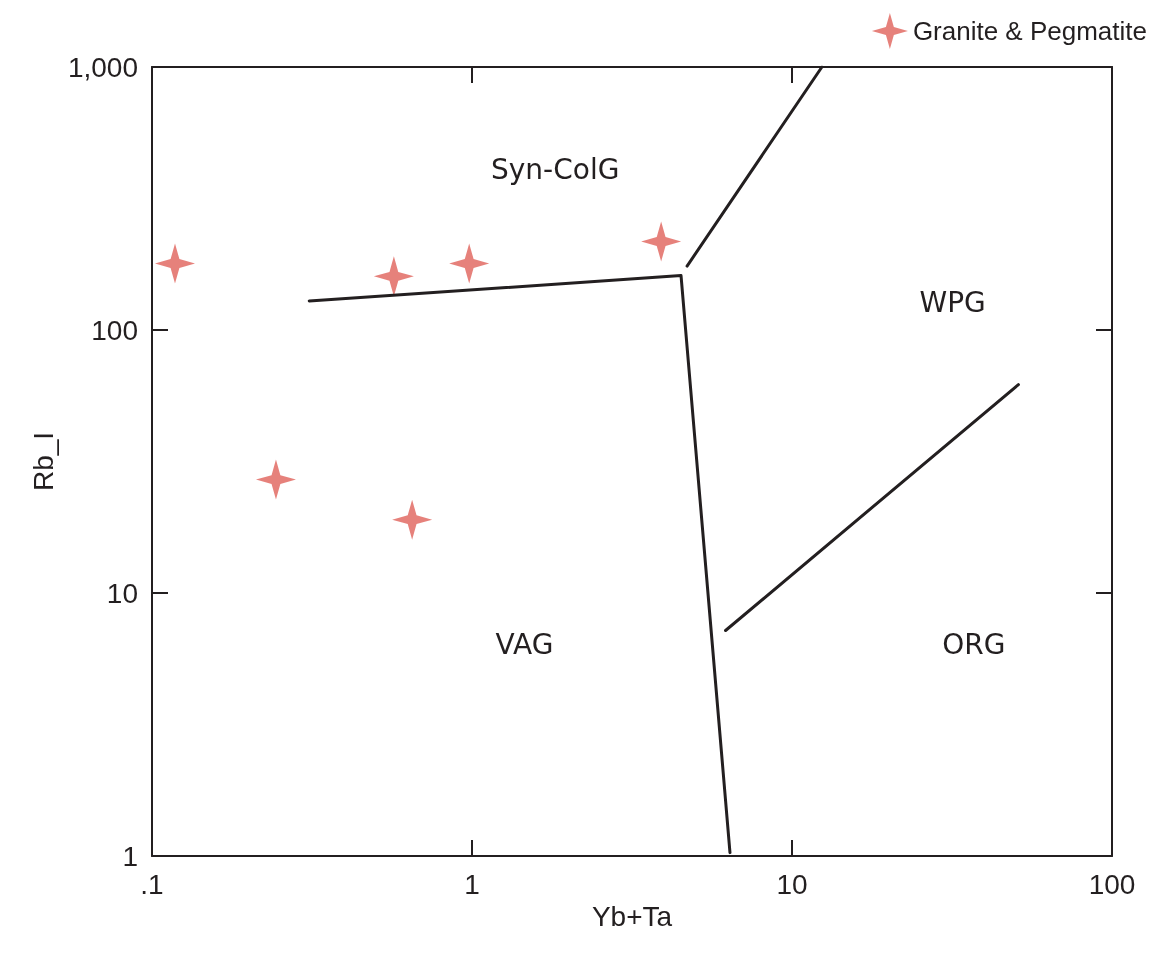  What do you see at coordinates (524, 645) in the screenshot?
I see `annotation: VAG` at bounding box center [524, 645].